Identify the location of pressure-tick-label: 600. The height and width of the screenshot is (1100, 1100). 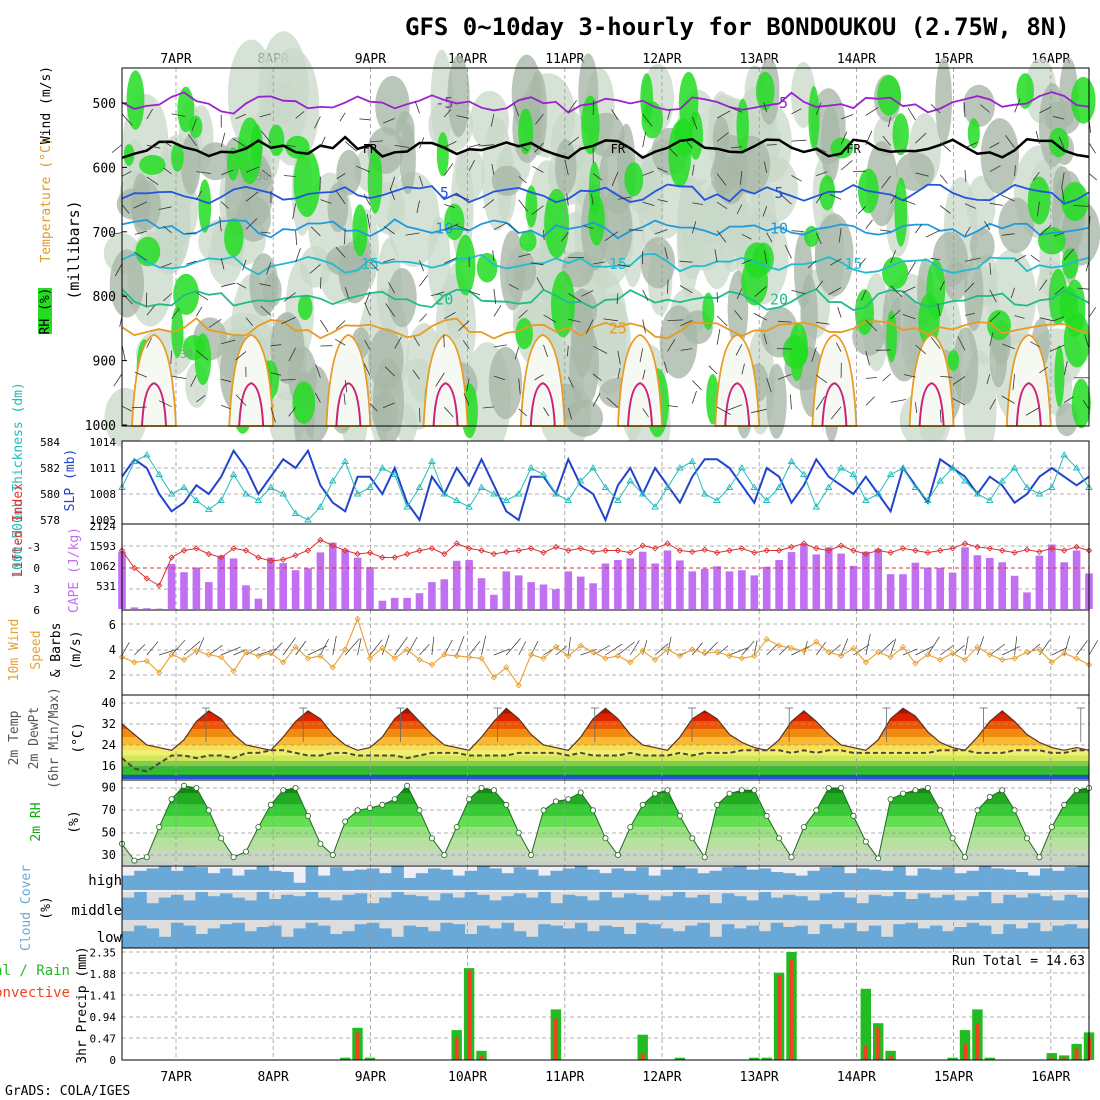
(104, 168).